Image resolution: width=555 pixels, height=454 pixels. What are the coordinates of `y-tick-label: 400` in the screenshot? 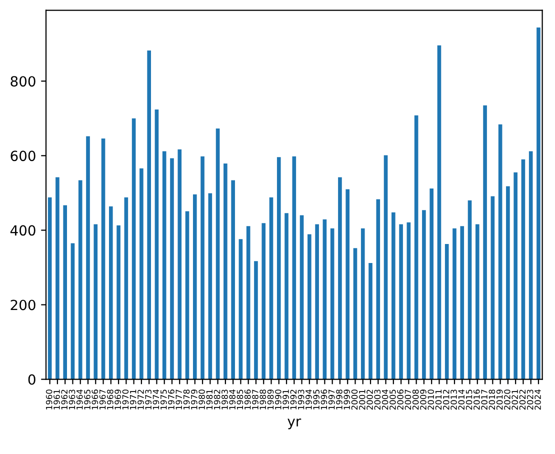 It's located at (23, 230).